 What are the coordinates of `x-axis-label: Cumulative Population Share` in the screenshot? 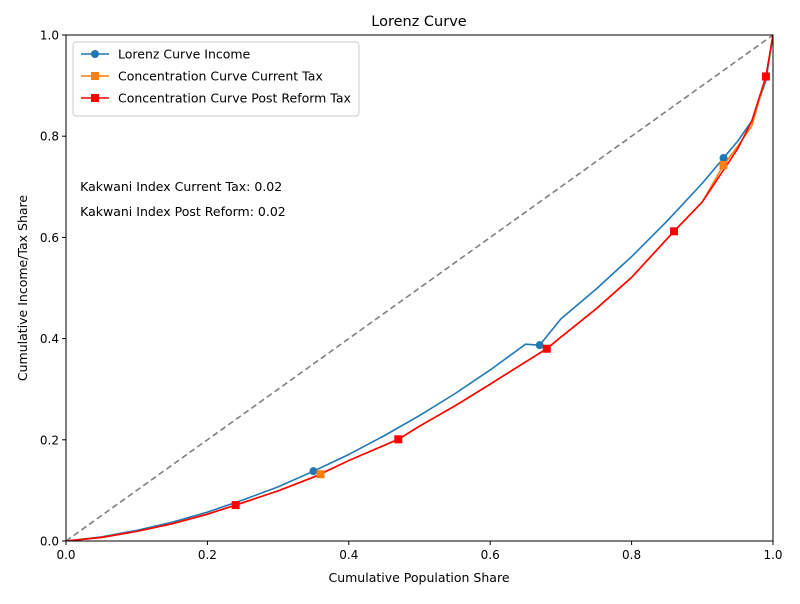 It's located at (418, 577).